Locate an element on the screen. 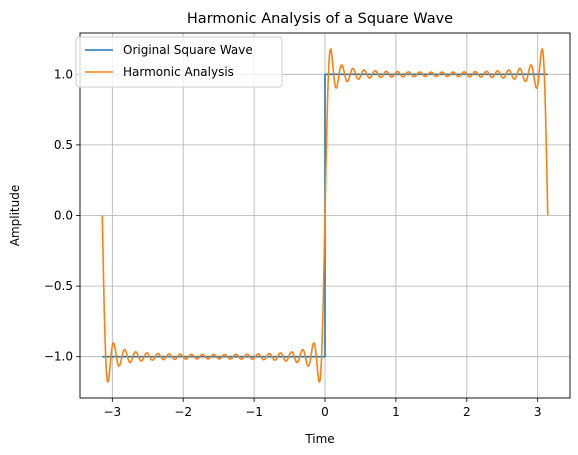 The image size is (578, 455). x-axis-label: Time is located at coordinates (319, 439).